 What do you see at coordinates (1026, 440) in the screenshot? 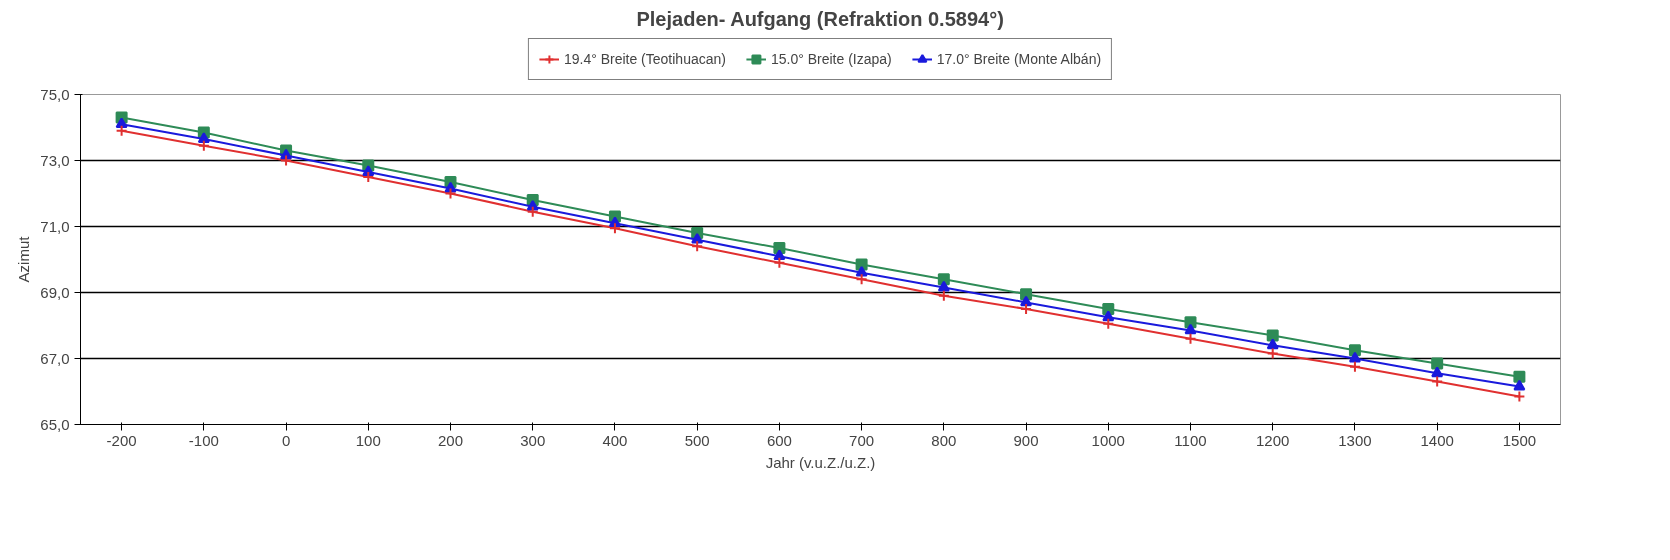
I see `x-tick-label: 900` at bounding box center [1026, 440].